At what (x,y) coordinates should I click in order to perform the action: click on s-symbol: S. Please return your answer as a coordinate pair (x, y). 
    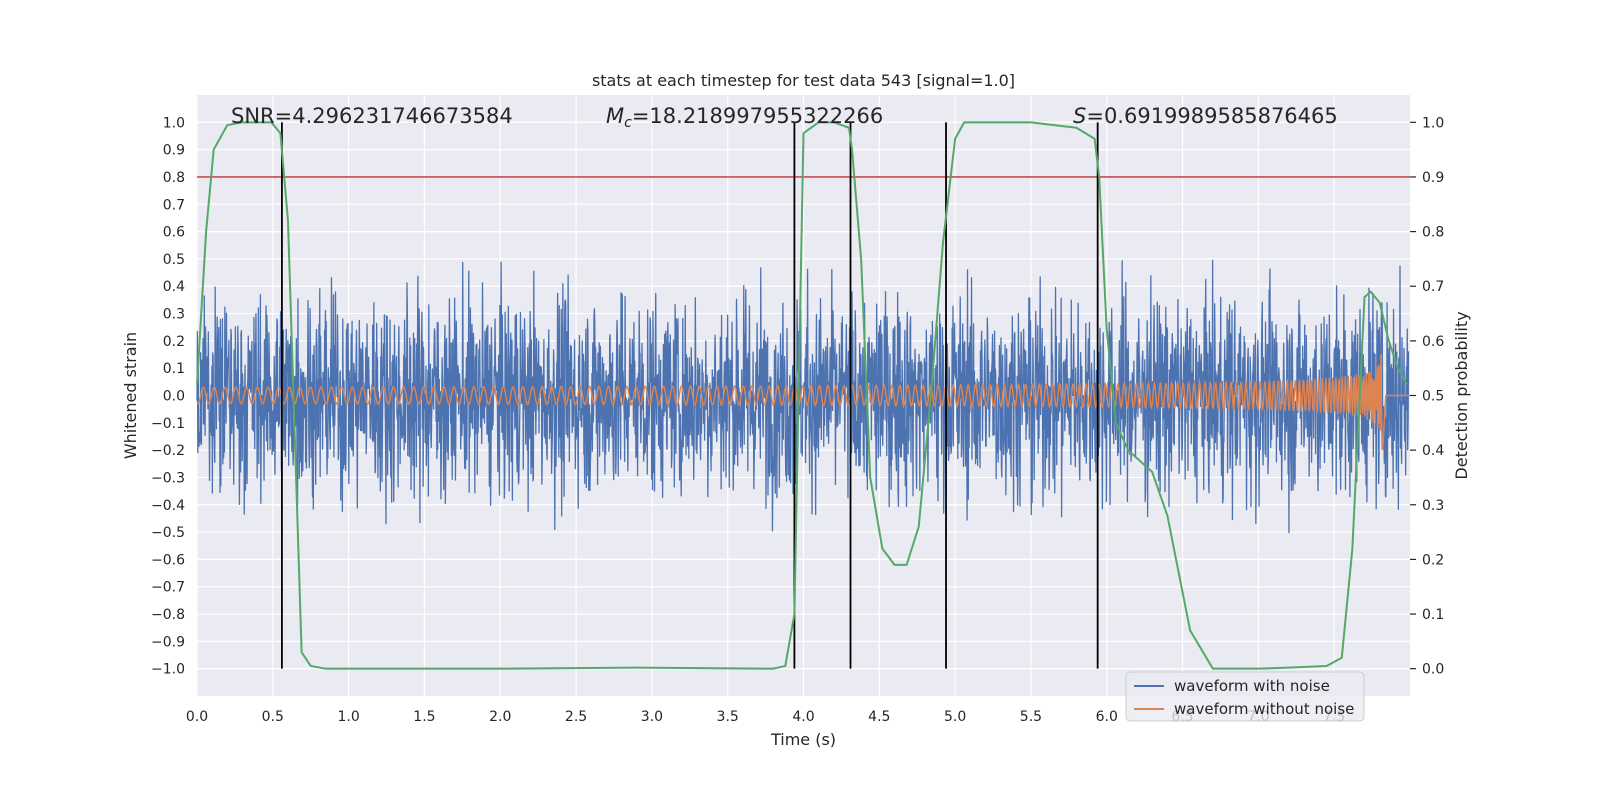
    Looking at the image, I should click on (1079, 116).